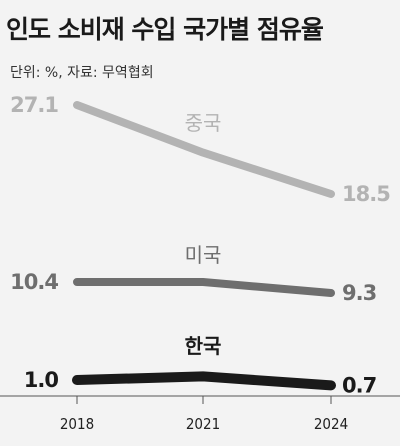 The image size is (400, 446). What do you see at coordinates (165, 29) in the screenshot?
I see `chart-title: 인도 소비재 수입 국가별 점유율` at bounding box center [165, 29].